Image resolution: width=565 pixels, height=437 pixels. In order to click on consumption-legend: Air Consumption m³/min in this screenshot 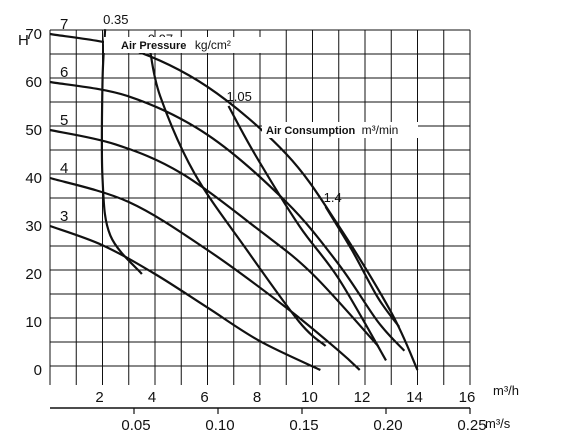, I will do `click(332, 129)`.